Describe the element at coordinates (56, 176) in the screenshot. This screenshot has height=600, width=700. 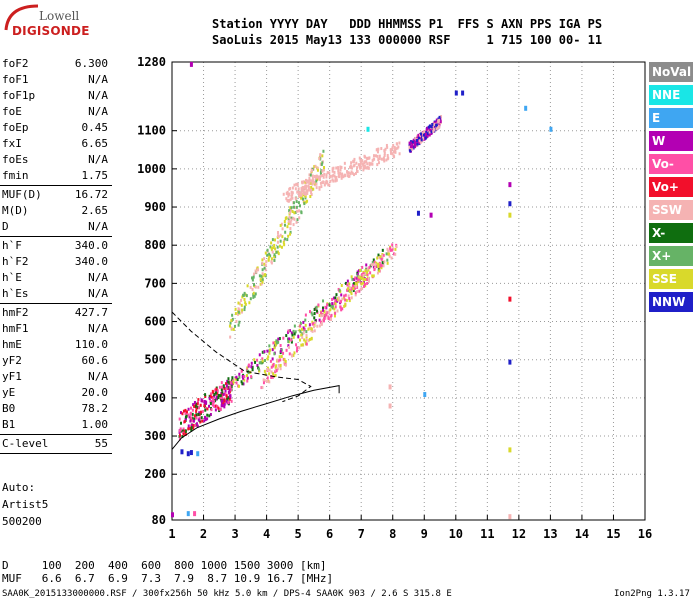
I see `param-row: fmin 1.75` at that location.